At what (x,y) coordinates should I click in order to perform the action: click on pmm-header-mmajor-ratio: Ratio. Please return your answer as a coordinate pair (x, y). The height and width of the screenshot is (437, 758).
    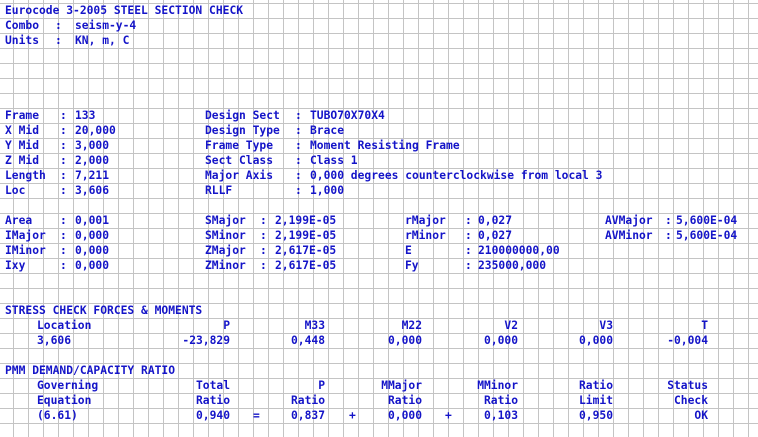
    Looking at the image, I should click on (404, 400).